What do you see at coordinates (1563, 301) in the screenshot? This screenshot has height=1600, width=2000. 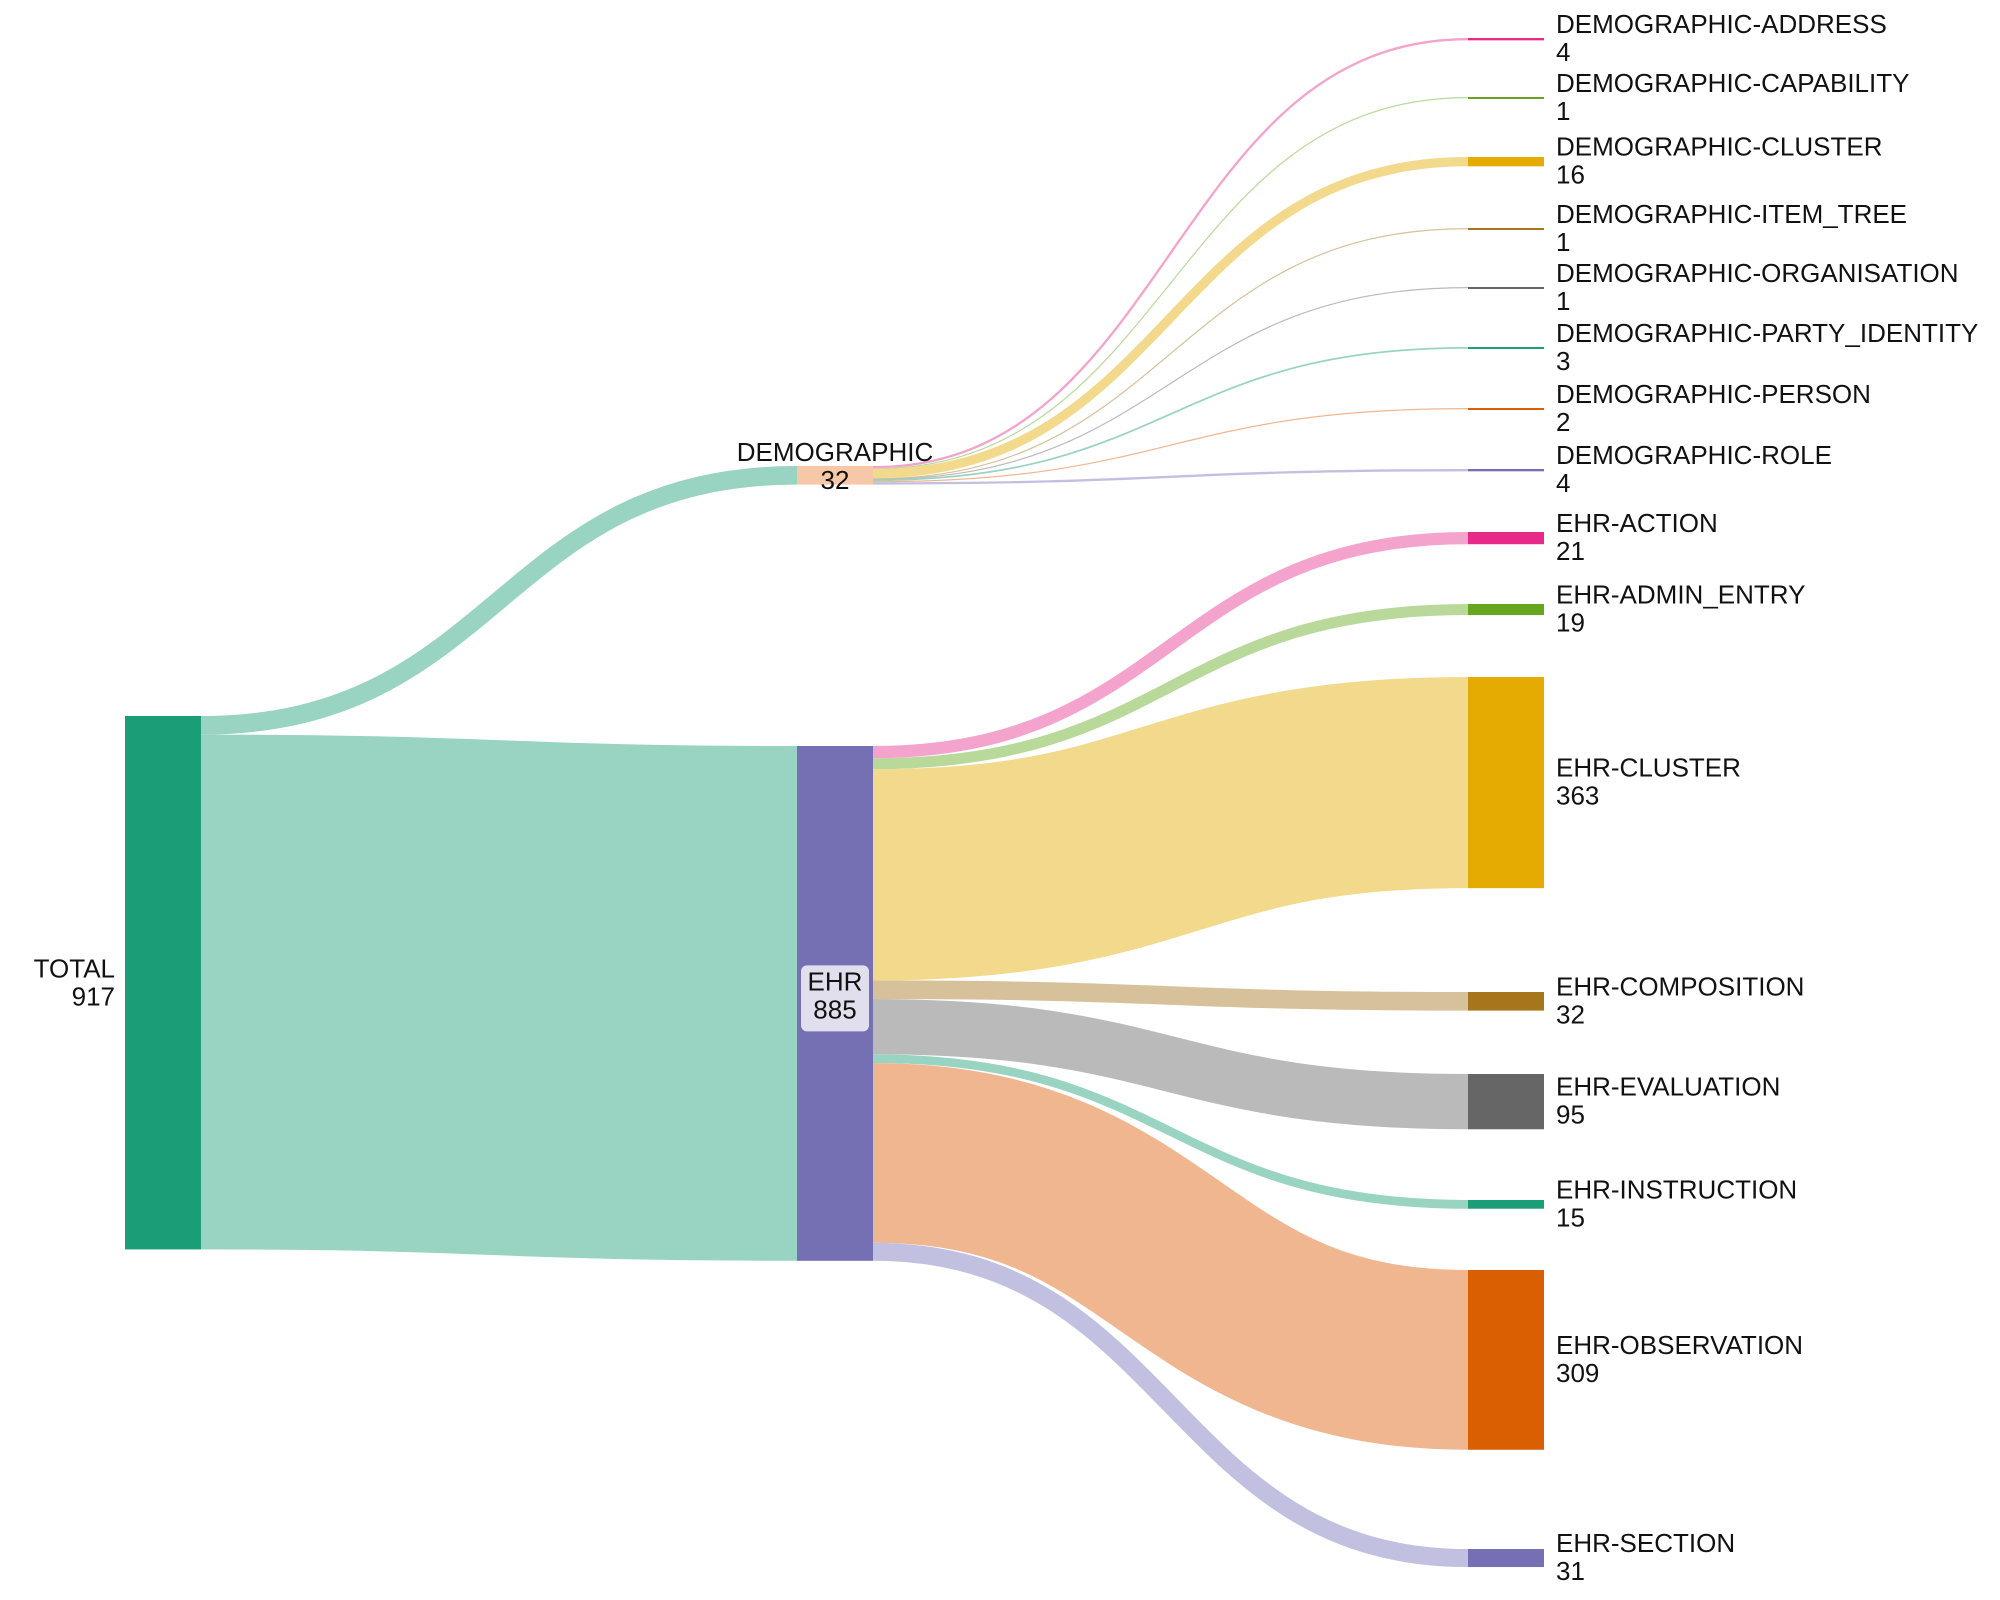 I see `node-value-demo-organisation: 1` at bounding box center [1563, 301].